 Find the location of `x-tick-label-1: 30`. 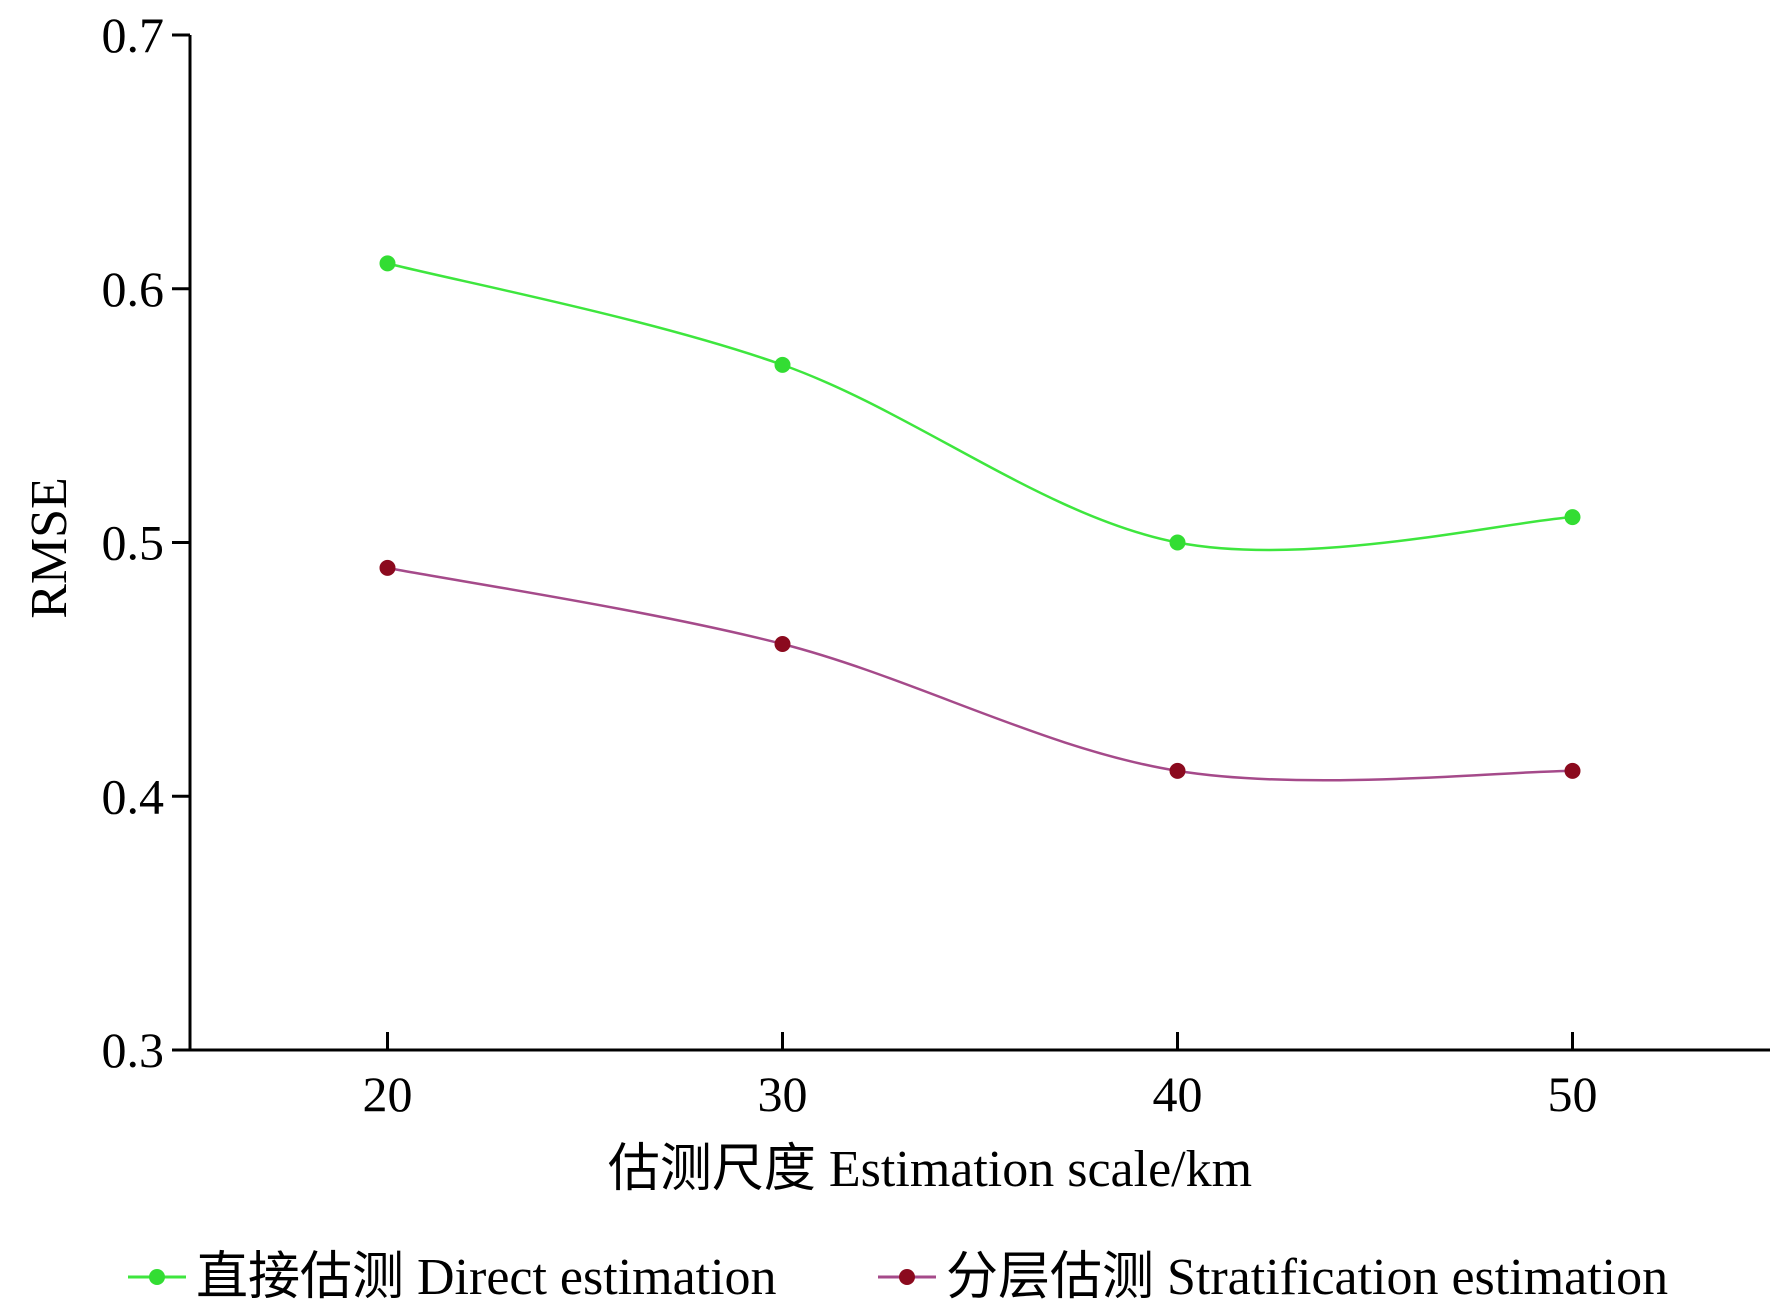

x-tick-label-1: 30 is located at coordinates (783, 1094).